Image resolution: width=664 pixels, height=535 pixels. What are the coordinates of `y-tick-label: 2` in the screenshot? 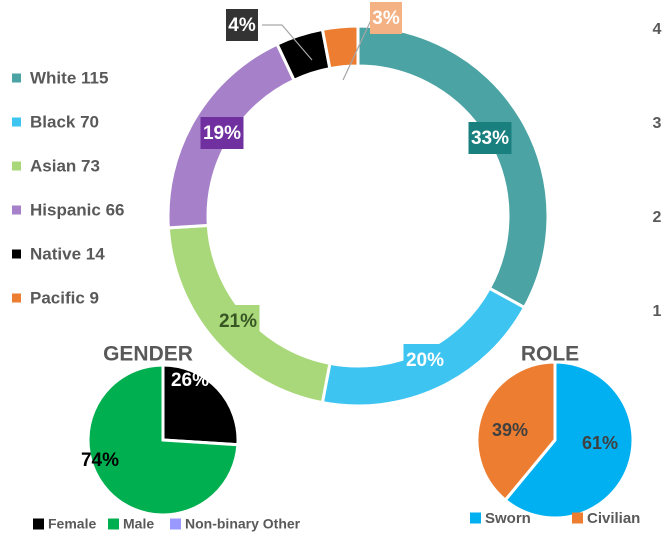 It's located at (657, 217).